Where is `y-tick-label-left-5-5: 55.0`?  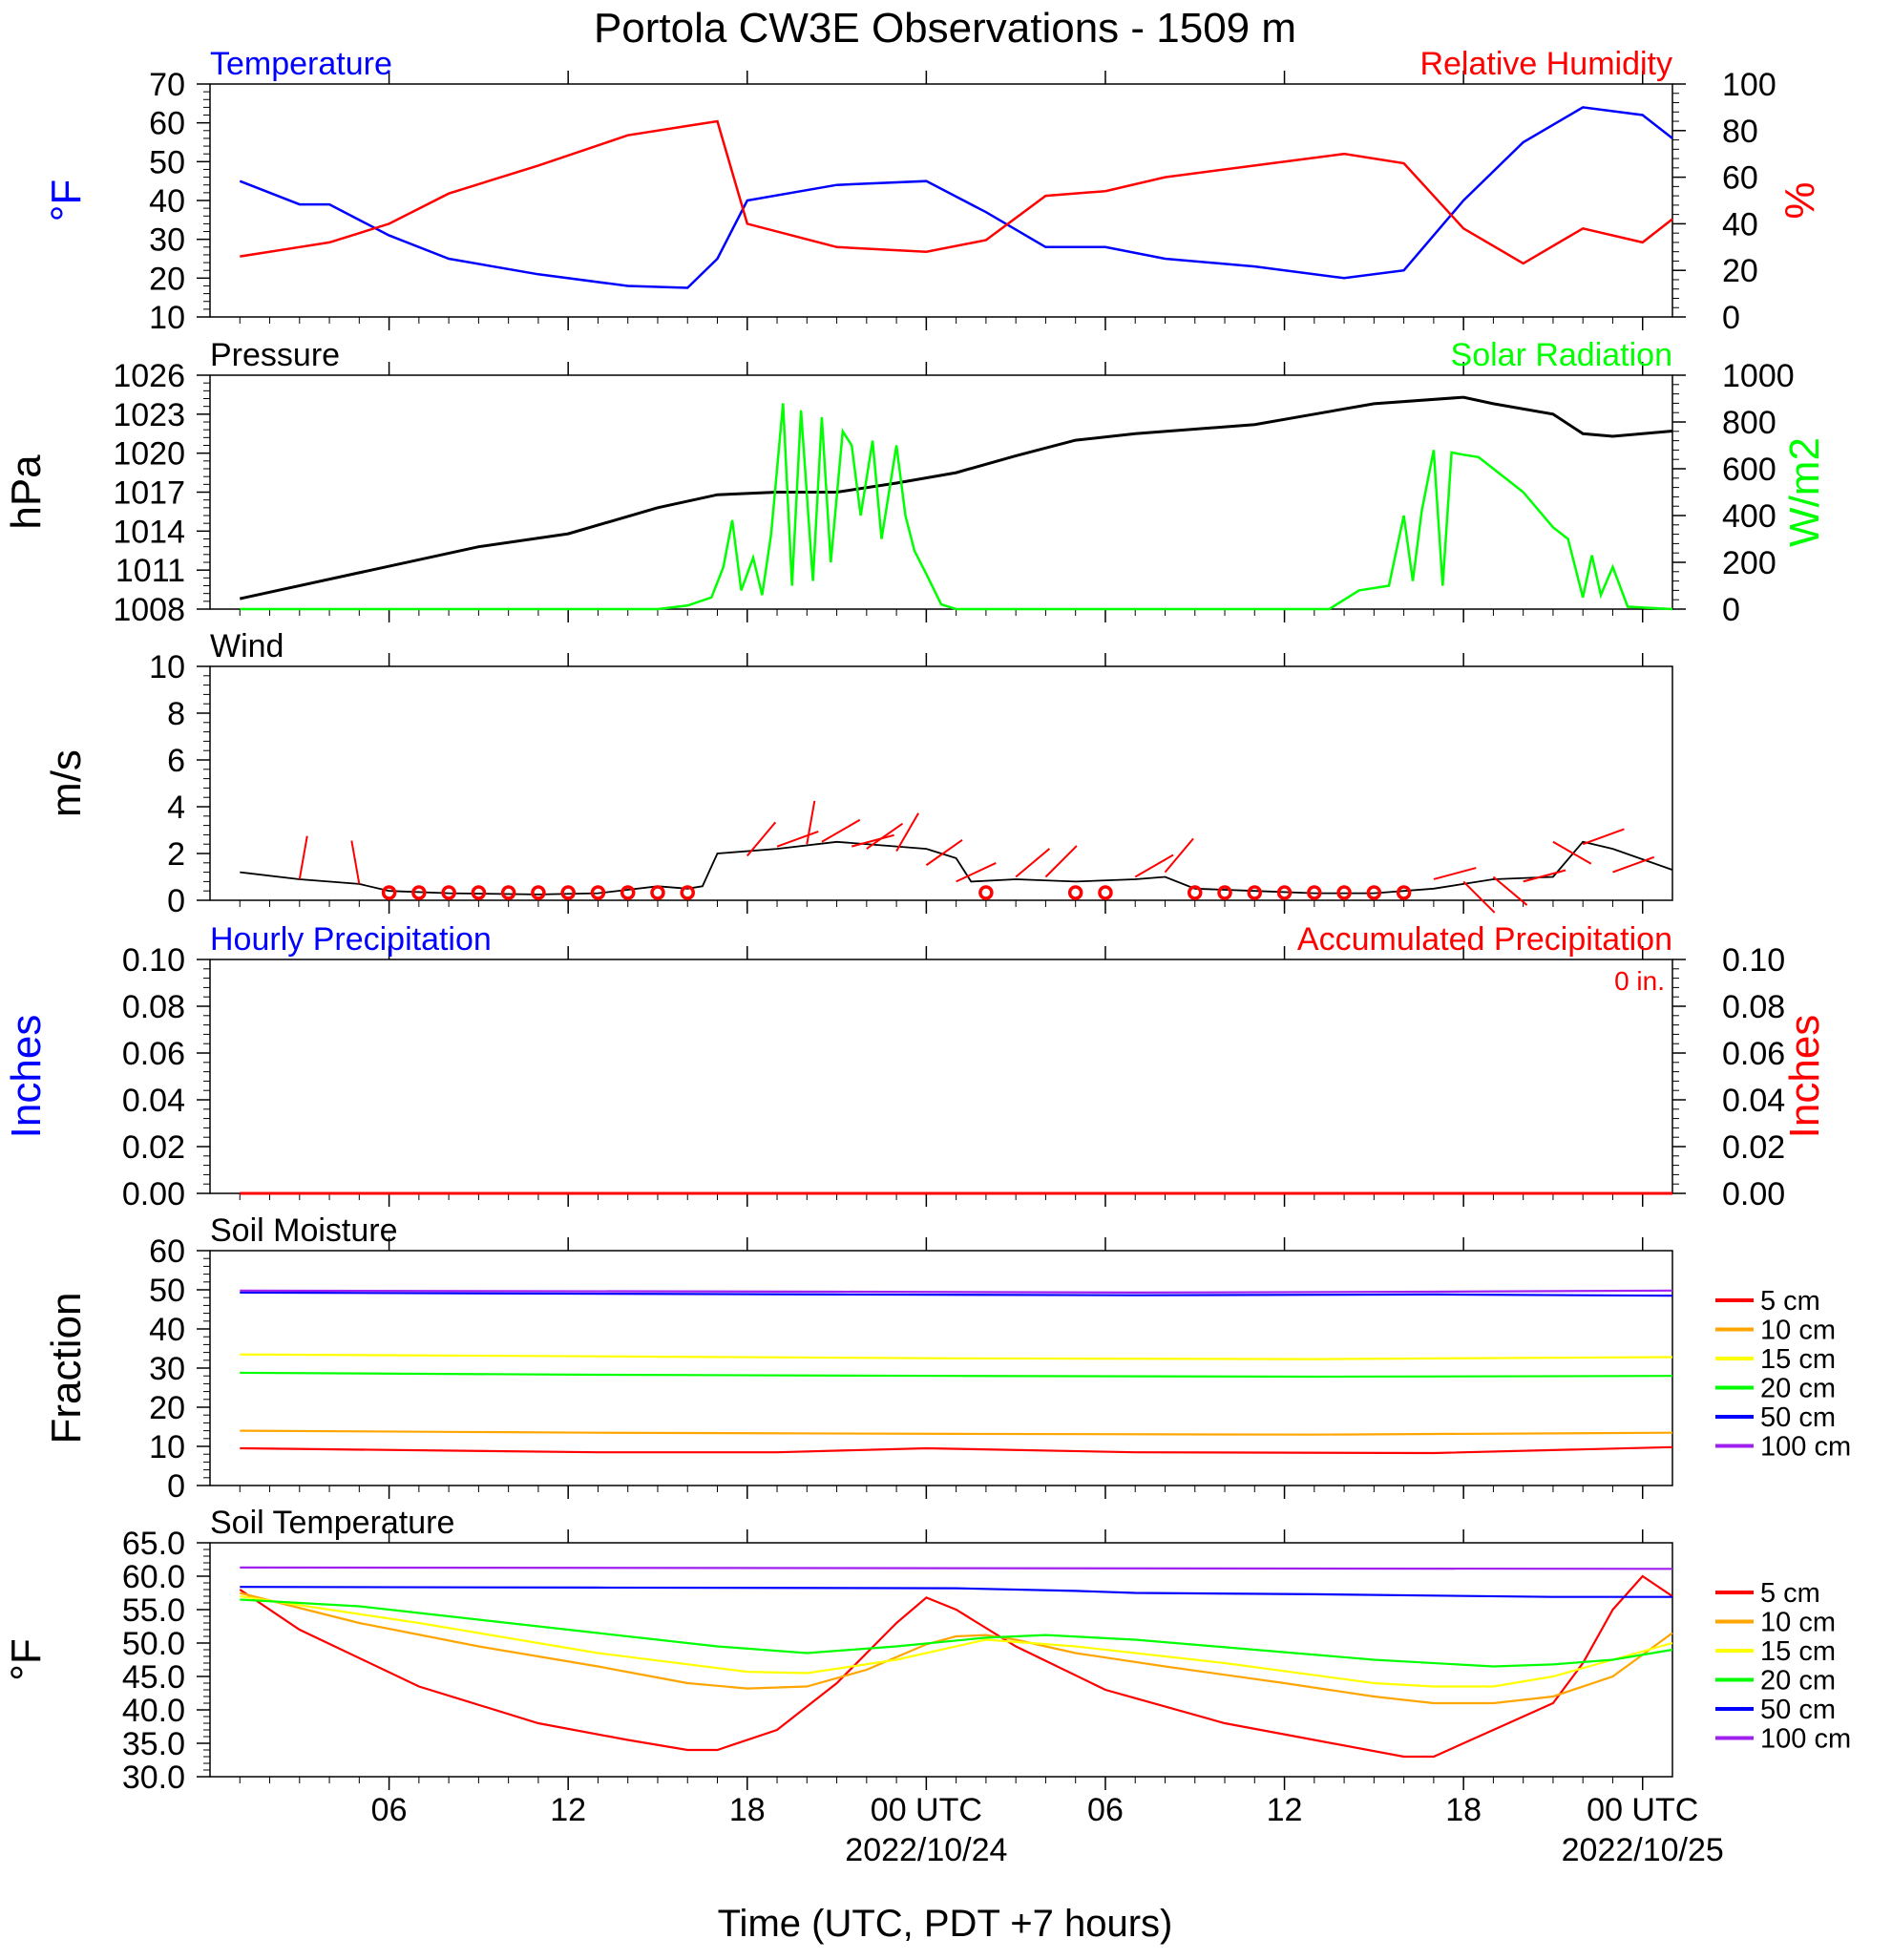 y-tick-label-left-5-5: 55.0 is located at coordinates (153, 1610).